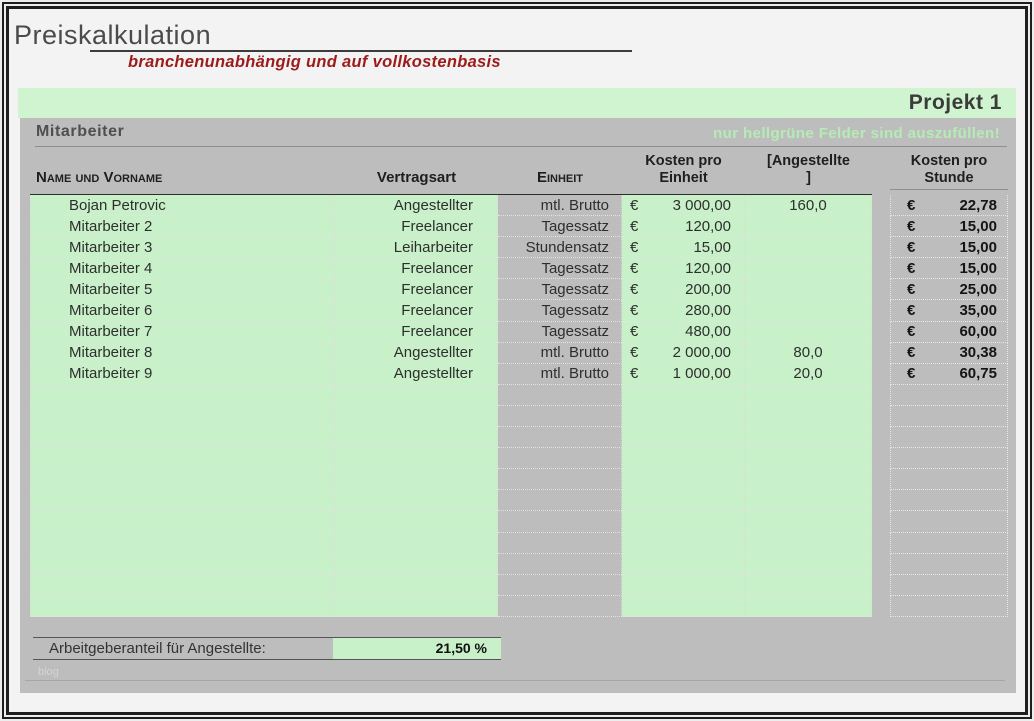 The height and width of the screenshot is (721, 1034). I want to click on kosten-pro-einheit-cell: €200,00, so click(683, 290).